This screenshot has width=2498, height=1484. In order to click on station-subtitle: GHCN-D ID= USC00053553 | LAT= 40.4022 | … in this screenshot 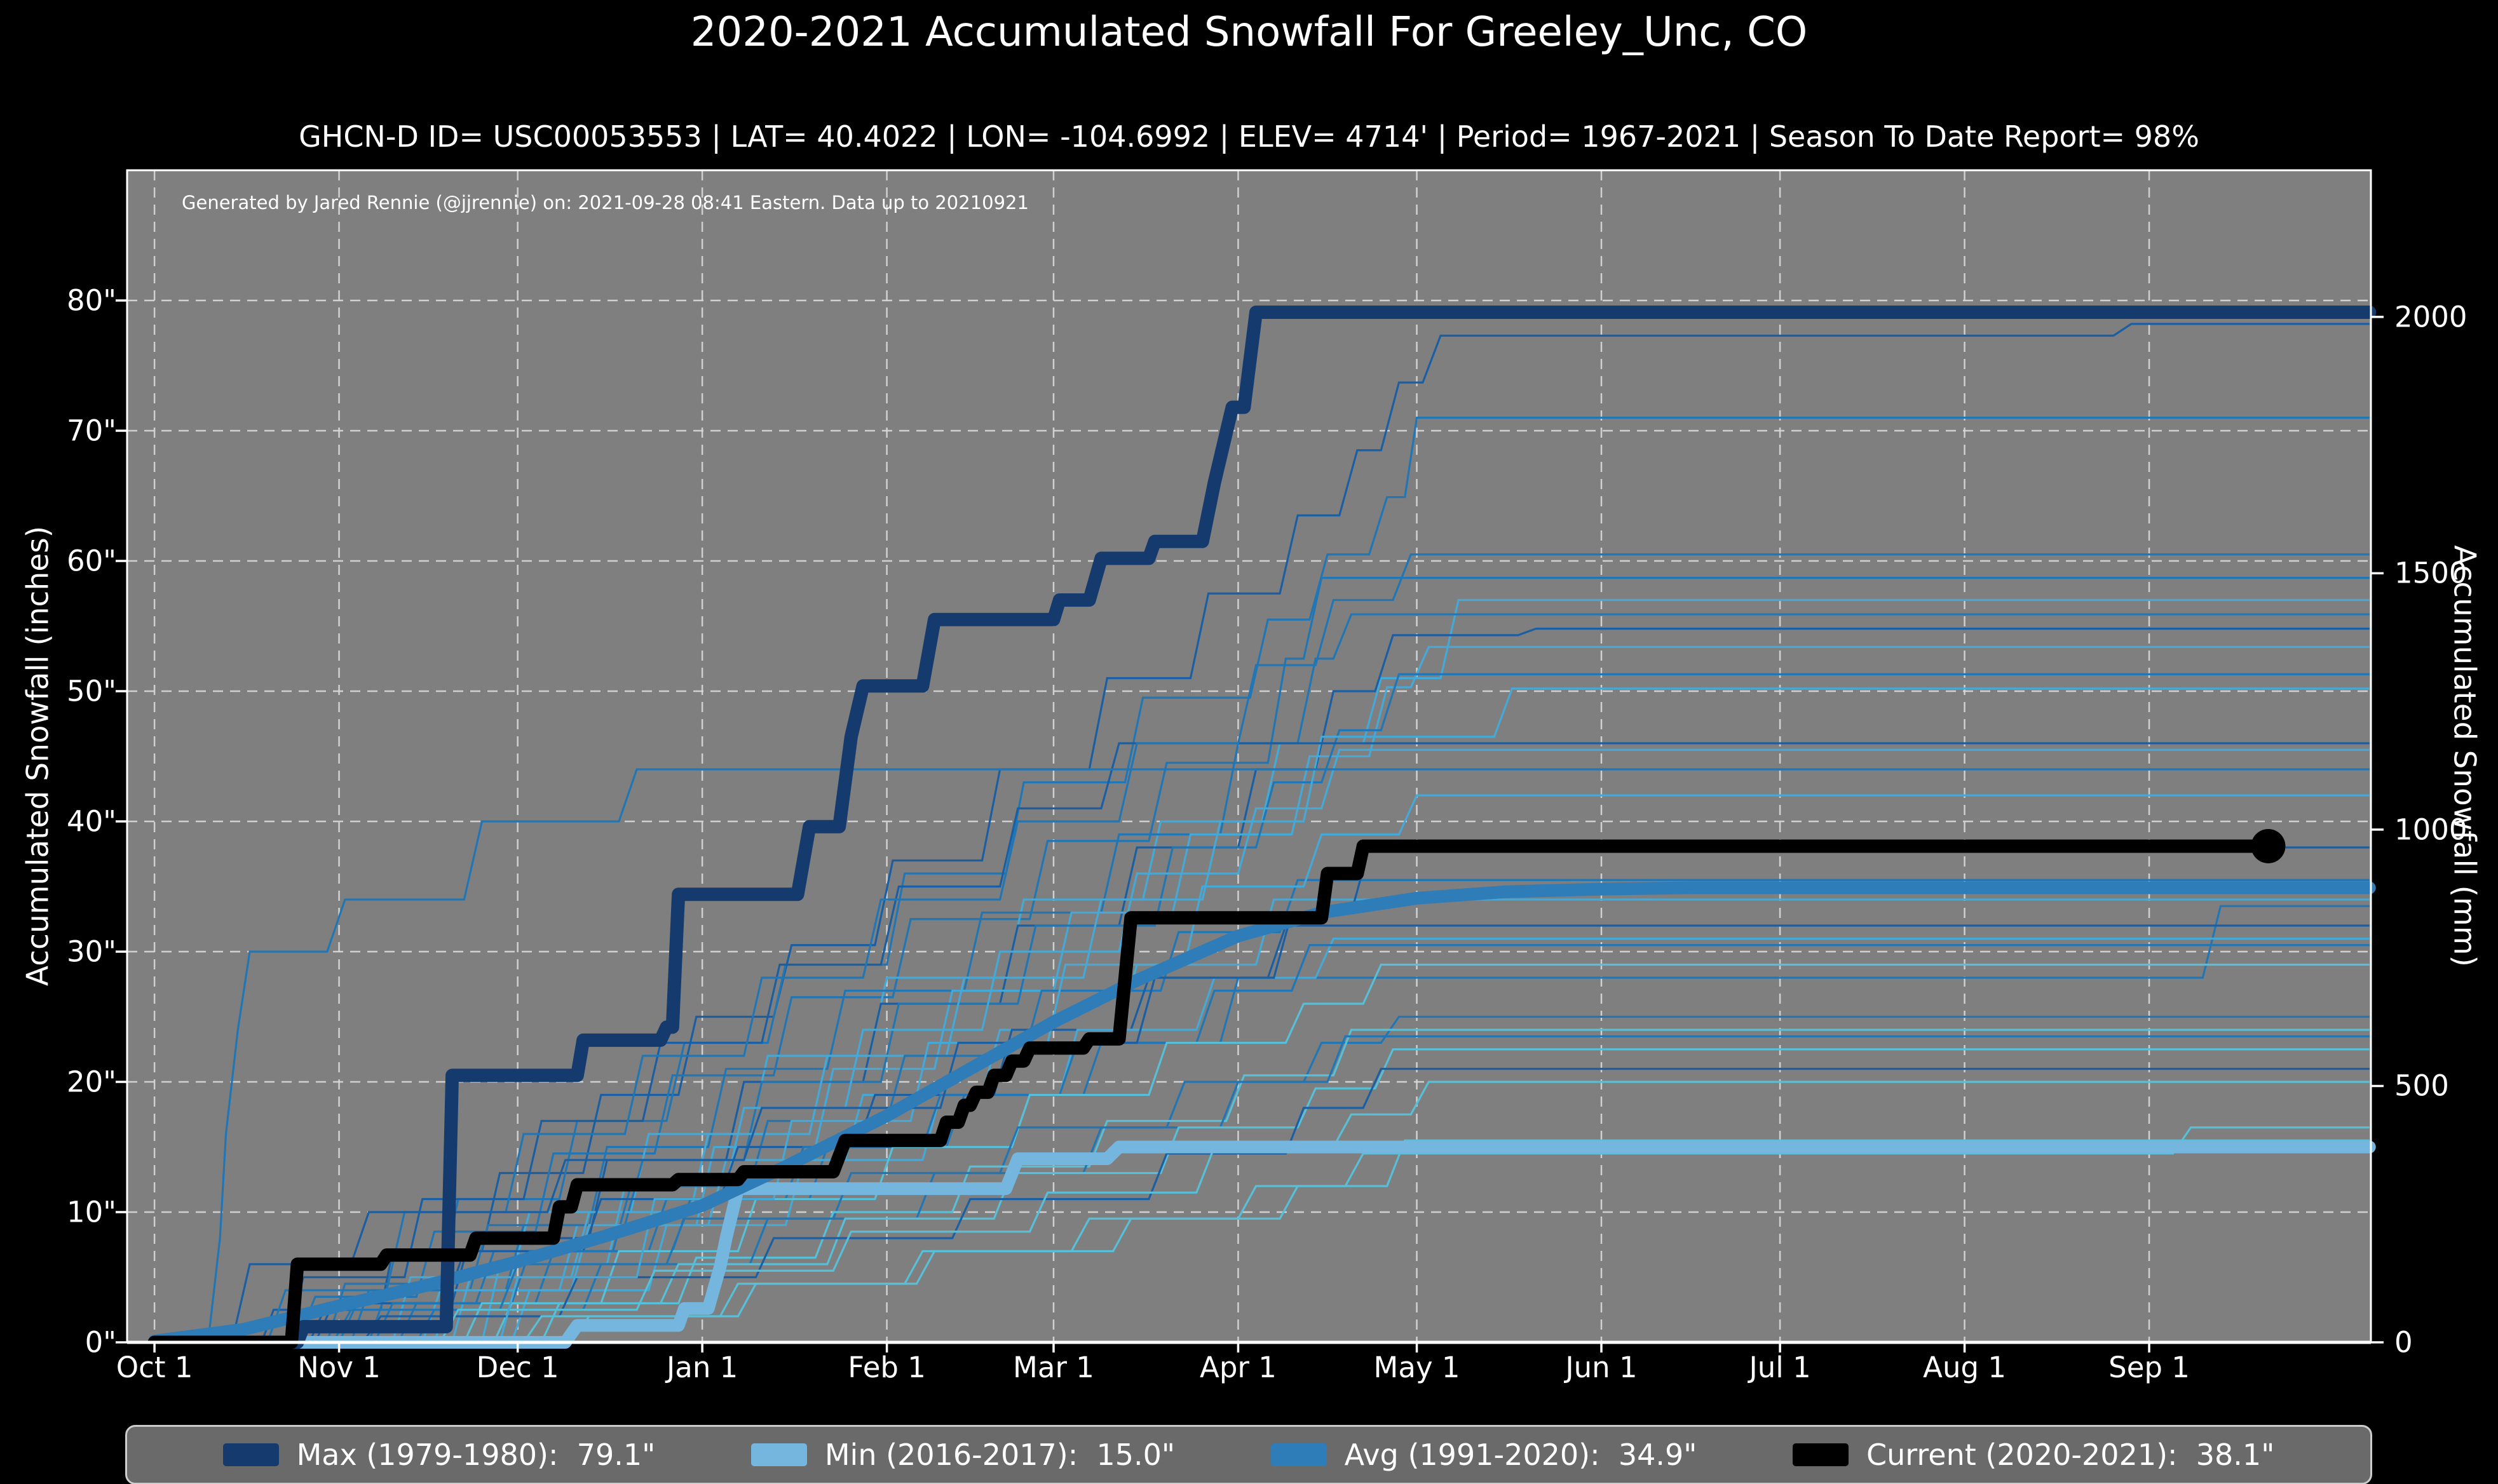, I will do `click(1249, 136)`.